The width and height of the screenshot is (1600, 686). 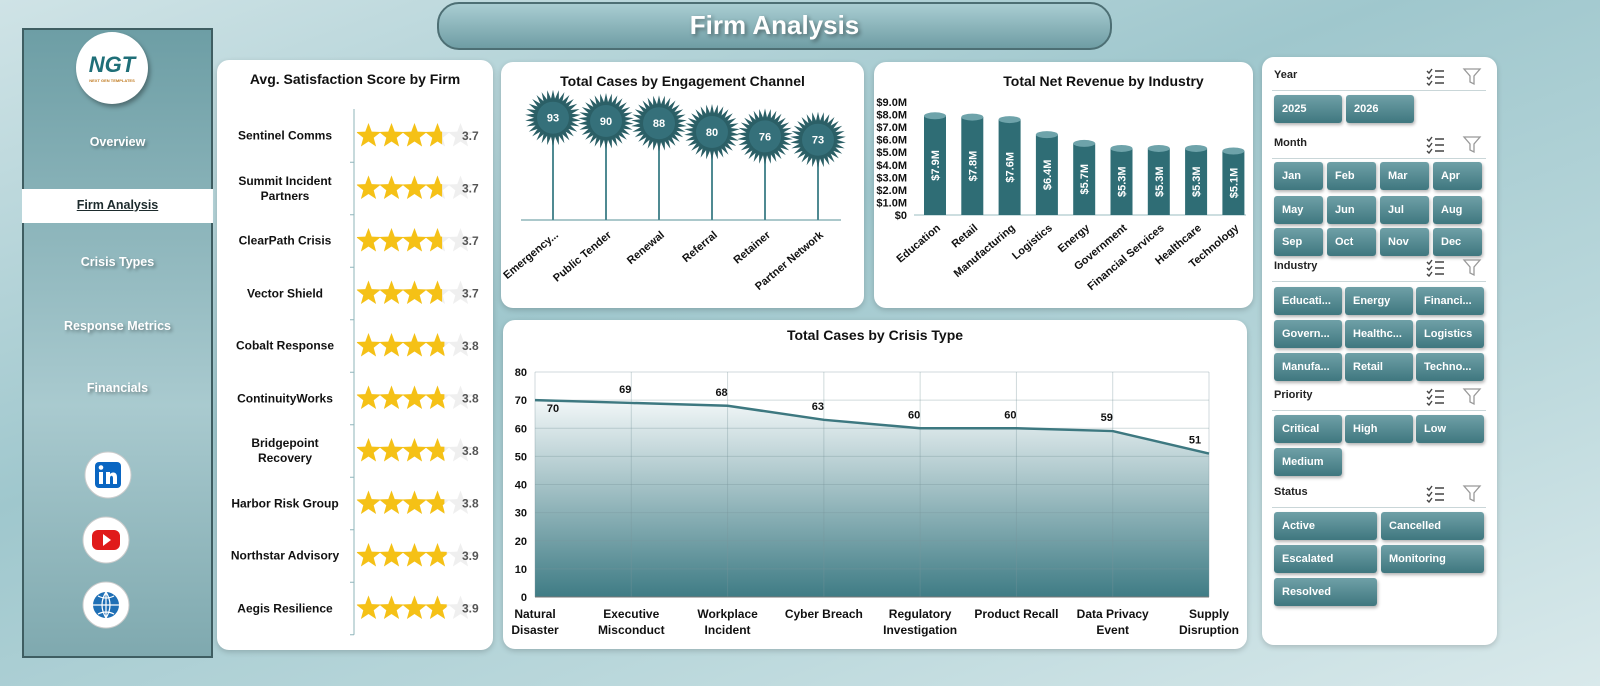 I want to click on slicer-button: 2025, so click(x=1308, y=109).